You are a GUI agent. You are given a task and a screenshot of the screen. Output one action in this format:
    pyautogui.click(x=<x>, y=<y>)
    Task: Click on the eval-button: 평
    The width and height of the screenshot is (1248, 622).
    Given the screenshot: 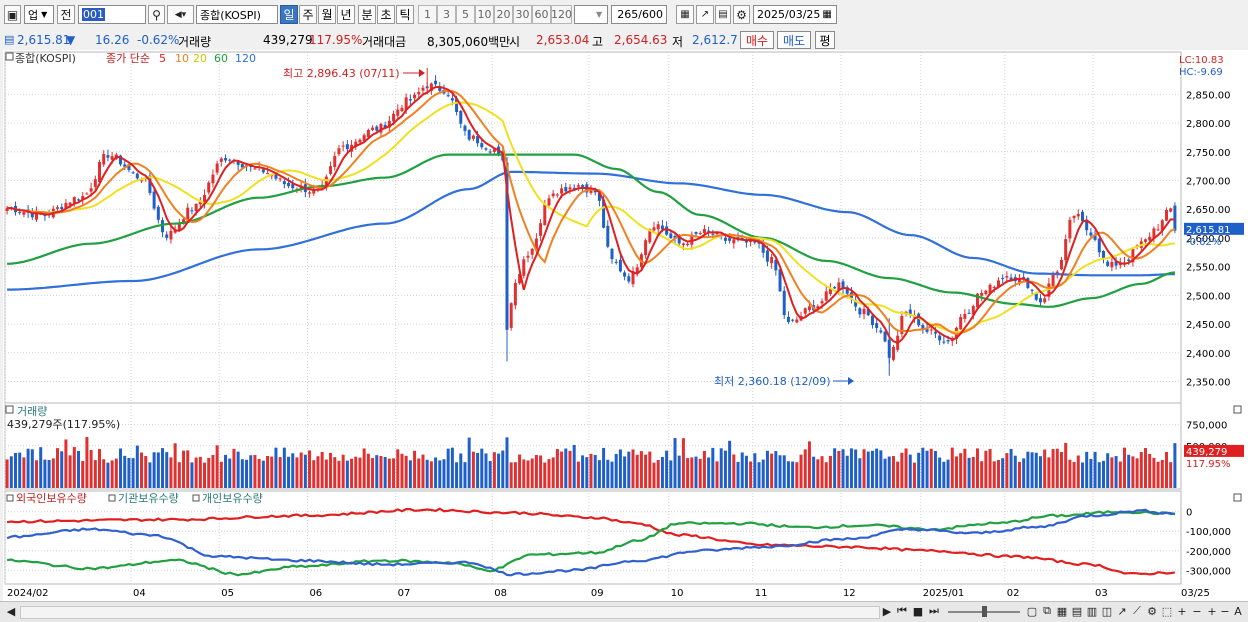 What is the action you would take?
    pyautogui.click(x=825, y=40)
    